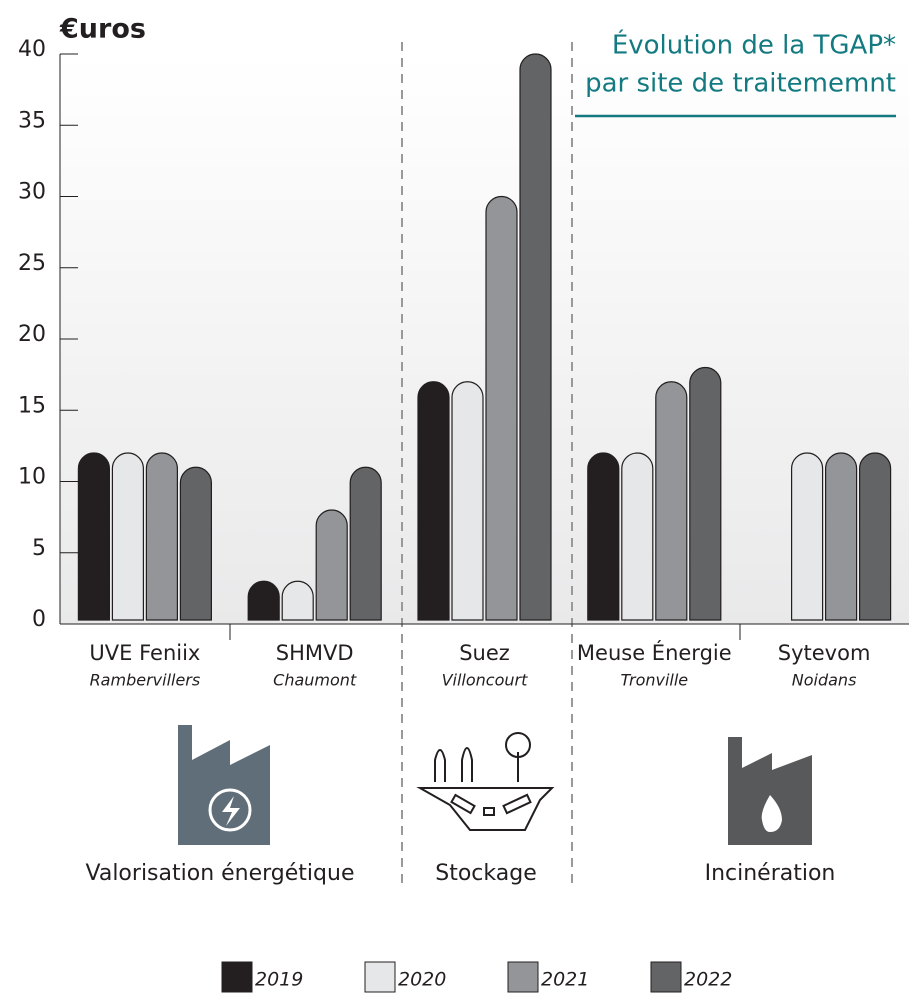 Image resolution: width=909 pixels, height=998 pixels. I want to click on x-sublabel: Tronville, so click(654, 680).